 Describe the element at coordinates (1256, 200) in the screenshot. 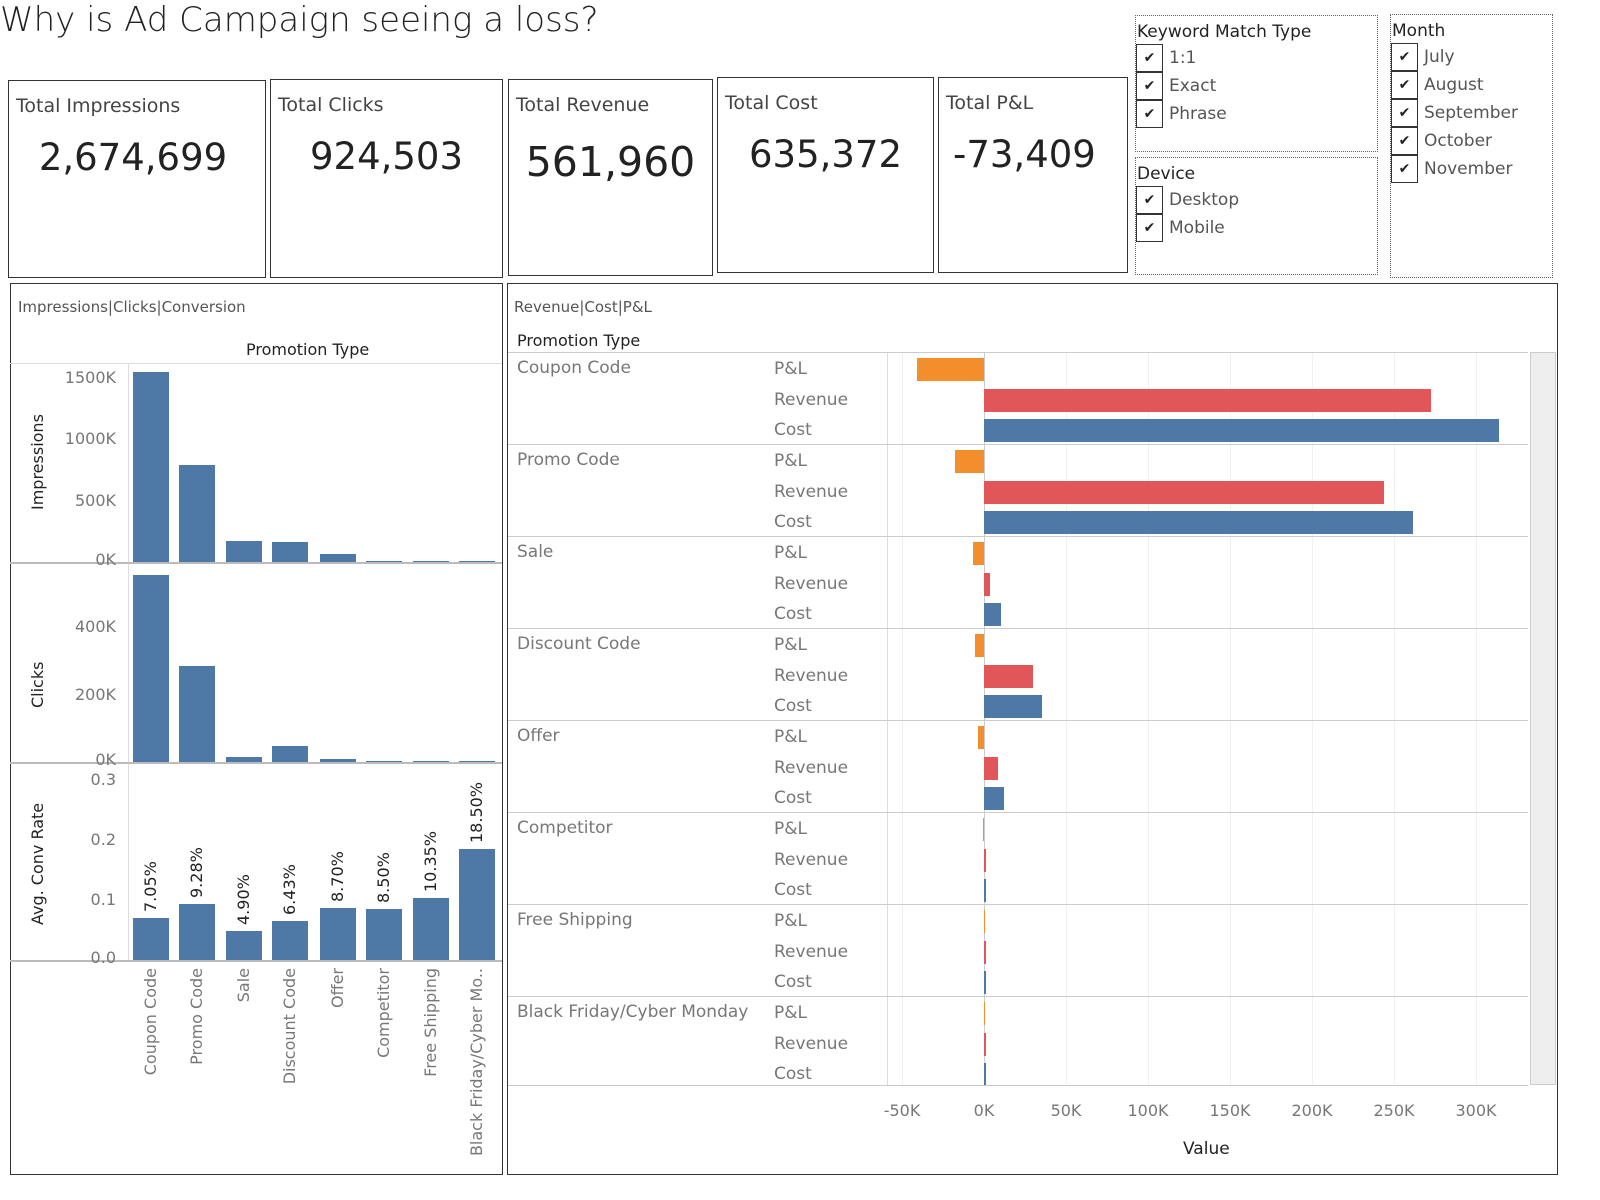

I see `filter-option-desktop: ✔ Desktop` at that location.